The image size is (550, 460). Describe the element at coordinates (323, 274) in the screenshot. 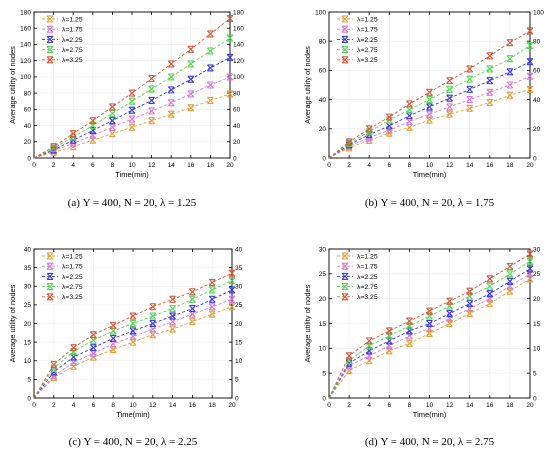

I see `y-tick-label: 25` at that location.